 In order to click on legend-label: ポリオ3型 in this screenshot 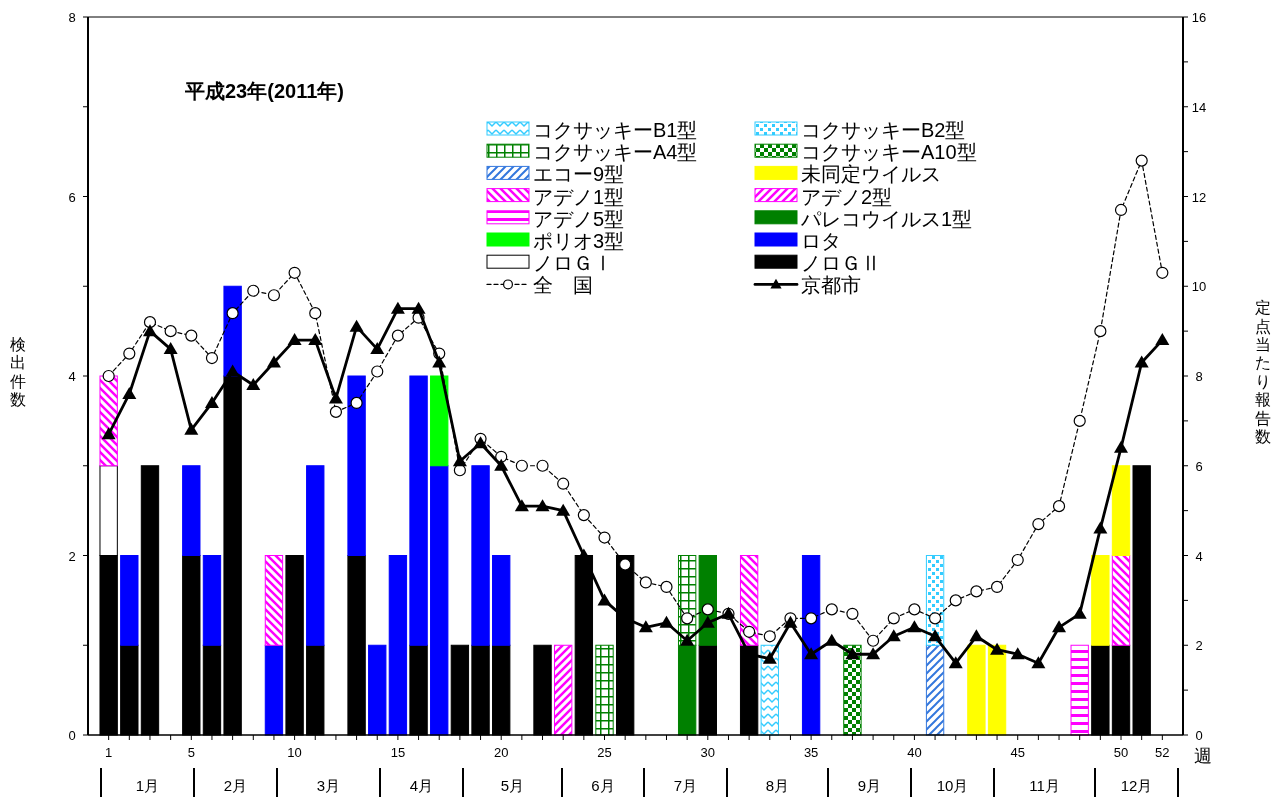, I will do `click(579, 241)`.